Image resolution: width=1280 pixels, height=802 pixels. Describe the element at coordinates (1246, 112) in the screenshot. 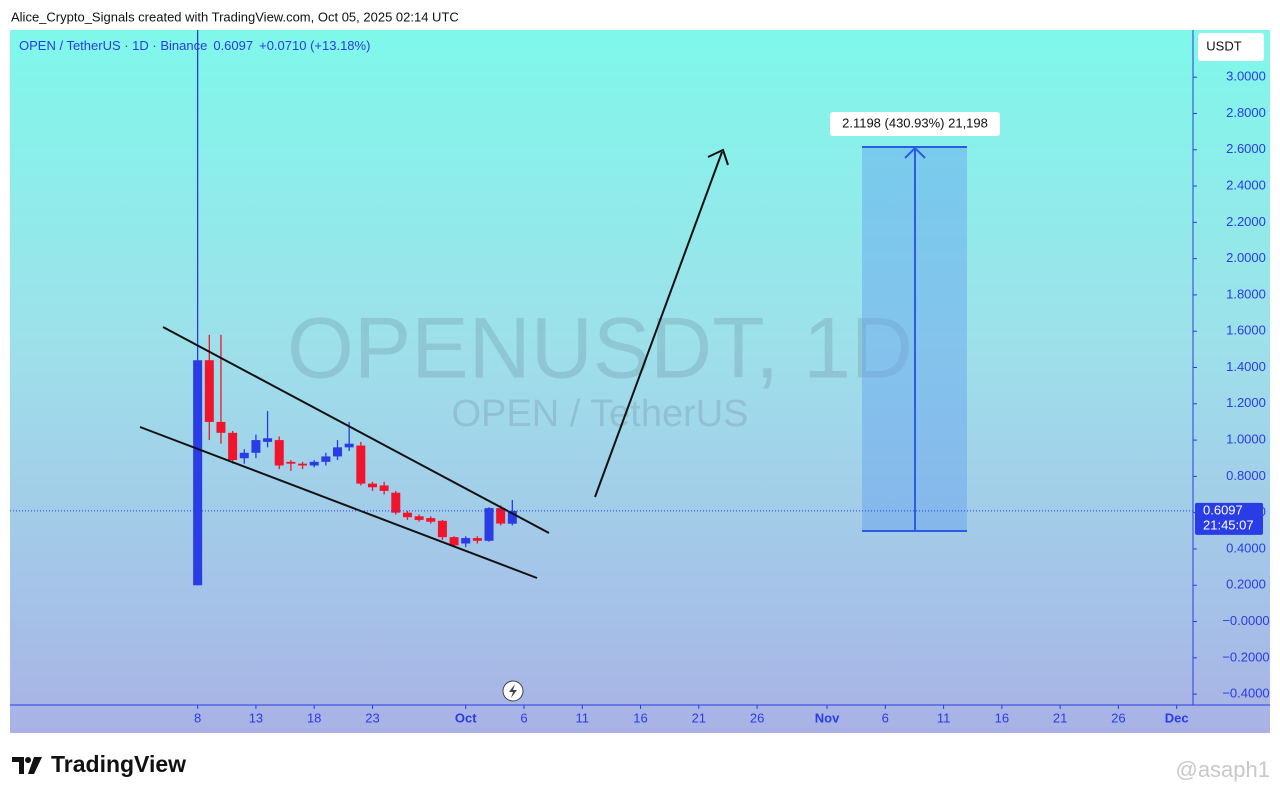

I see `y-tick-label: 2.8000` at that location.